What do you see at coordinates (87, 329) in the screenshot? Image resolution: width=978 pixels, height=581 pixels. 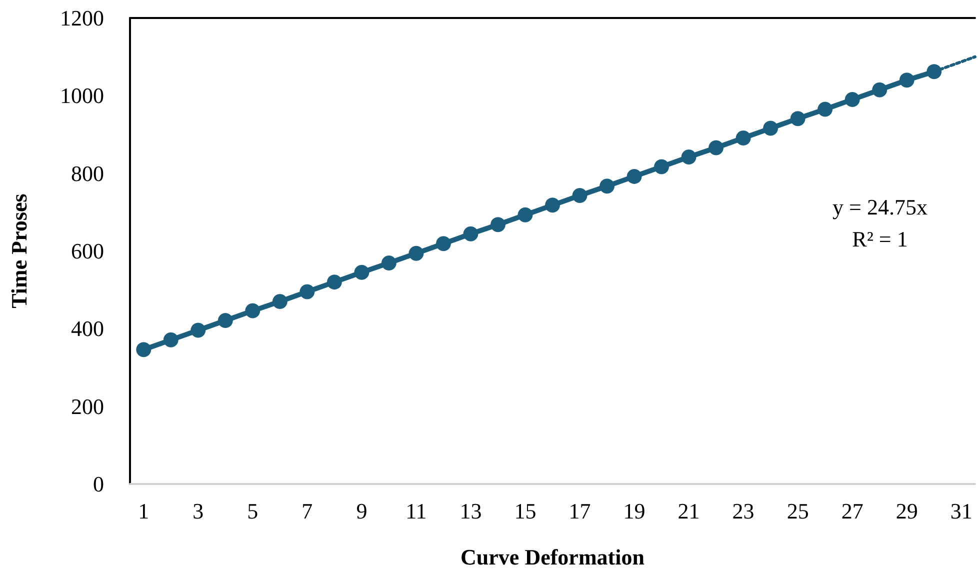 I see `y-tick-label: 400` at bounding box center [87, 329].